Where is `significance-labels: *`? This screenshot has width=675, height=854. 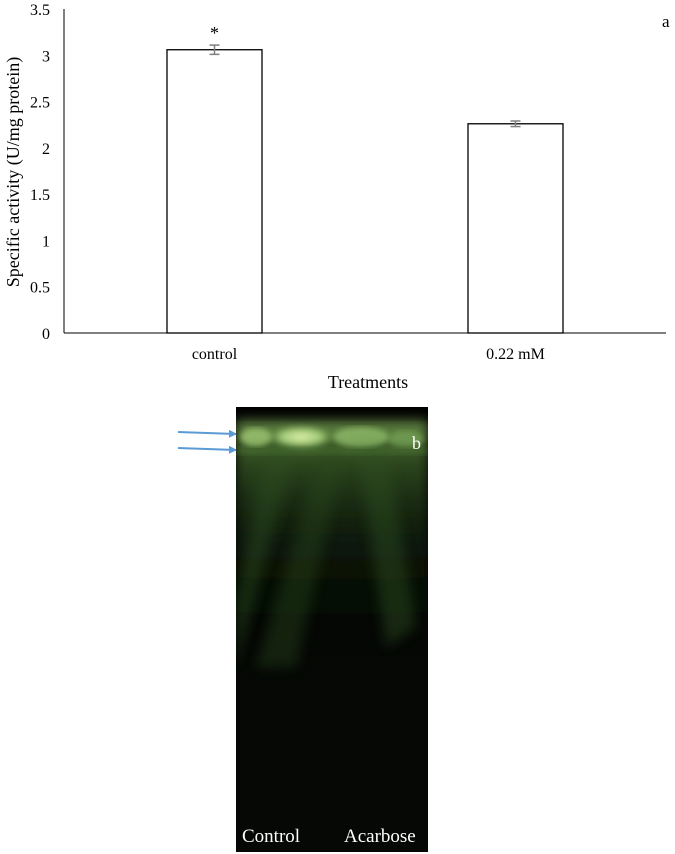 significance-labels: * is located at coordinates (214, 33).